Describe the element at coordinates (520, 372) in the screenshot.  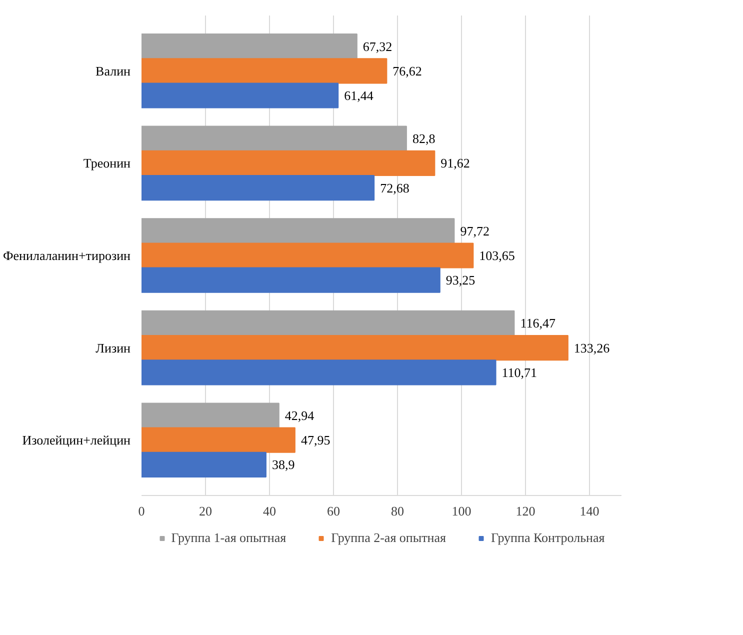
I see `data-label: 110,71` at that location.